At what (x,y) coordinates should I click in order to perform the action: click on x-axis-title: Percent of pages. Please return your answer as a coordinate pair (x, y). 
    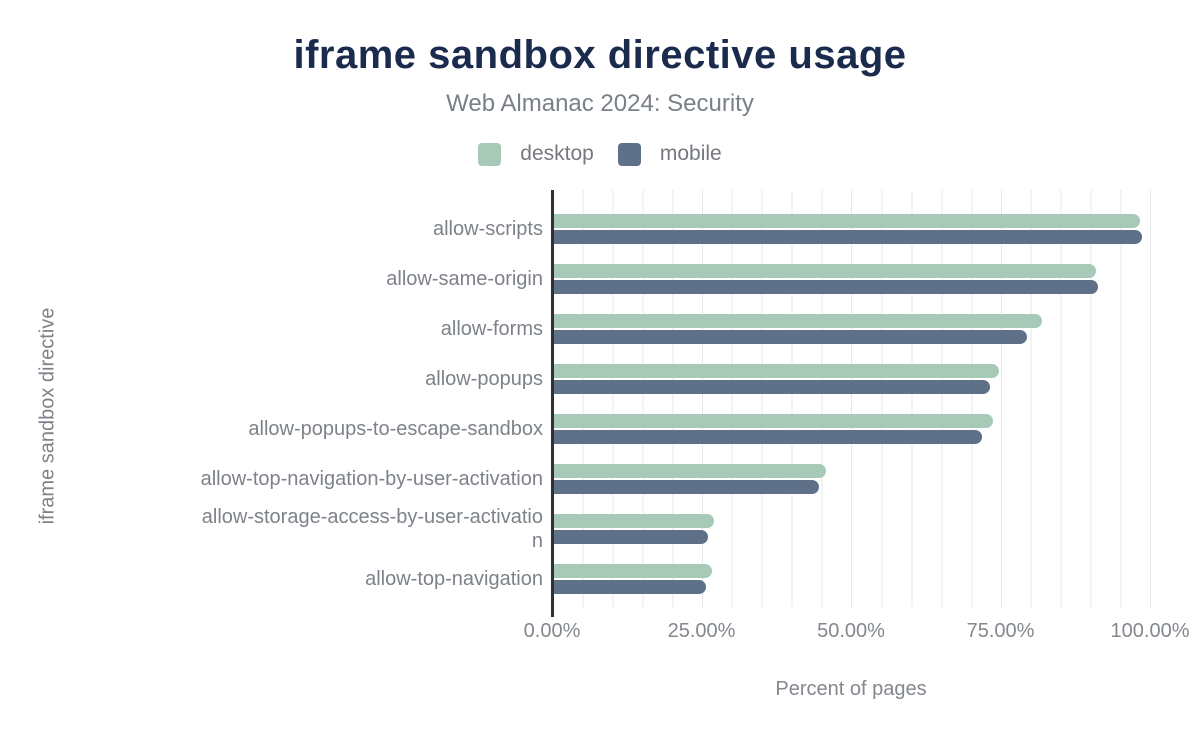
    Looking at the image, I should click on (851, 689).